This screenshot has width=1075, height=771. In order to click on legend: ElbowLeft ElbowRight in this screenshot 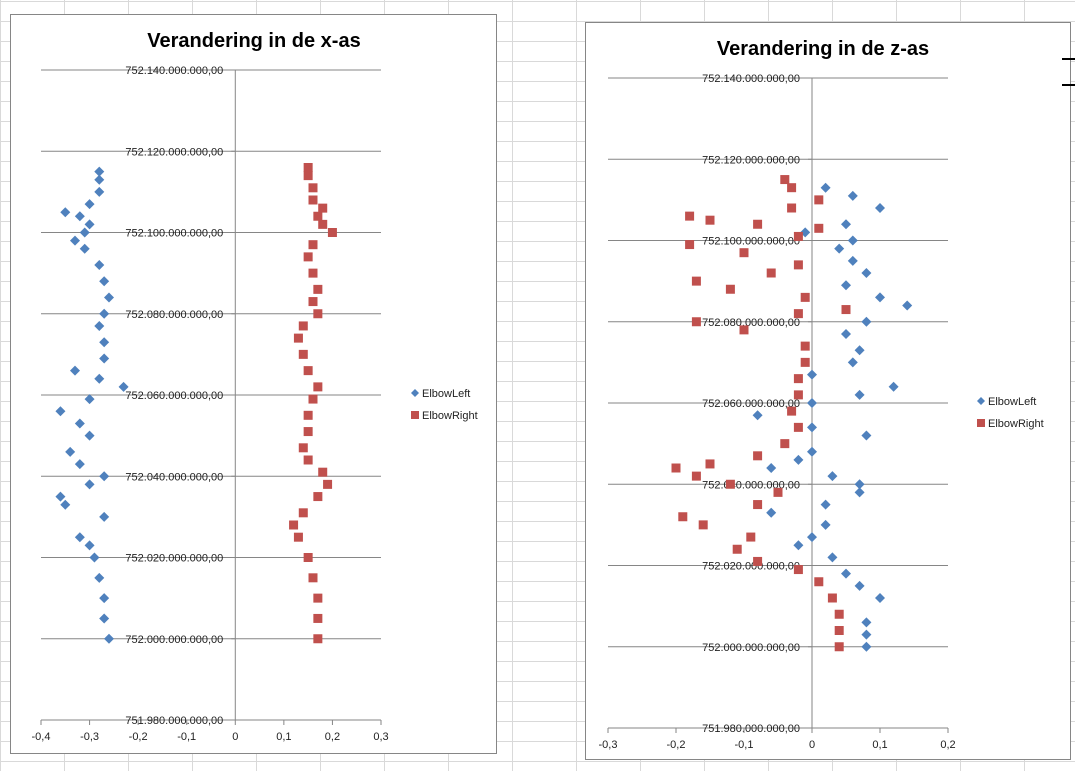, I will do `click(1010, 413)`.